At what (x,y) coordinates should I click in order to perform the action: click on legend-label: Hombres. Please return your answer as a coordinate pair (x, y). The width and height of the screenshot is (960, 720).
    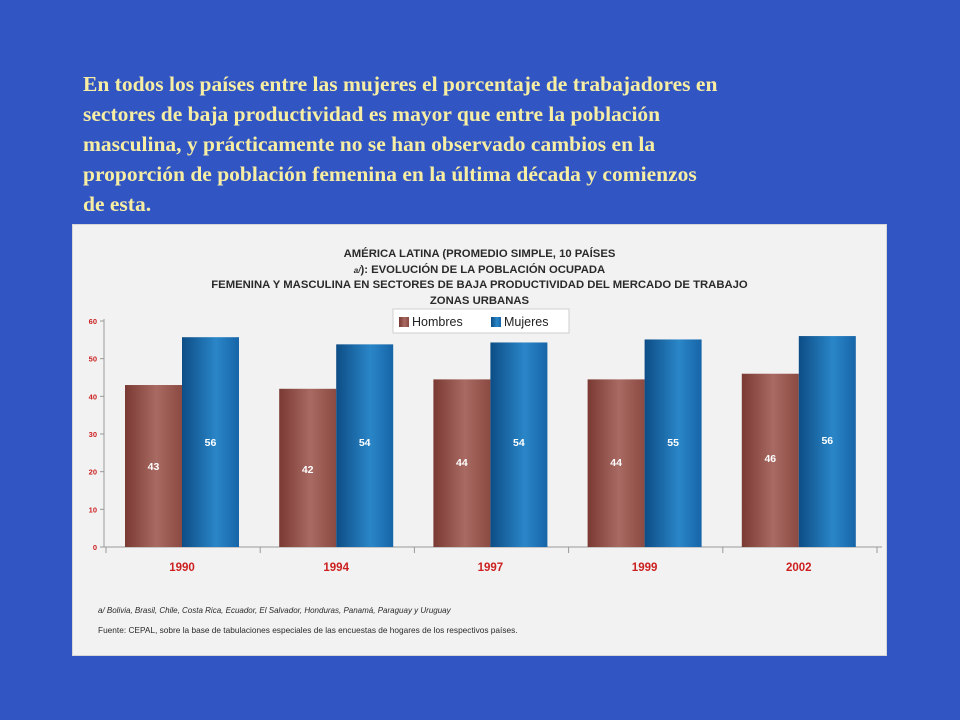
    Looking at the image, I should click on (437, 322).